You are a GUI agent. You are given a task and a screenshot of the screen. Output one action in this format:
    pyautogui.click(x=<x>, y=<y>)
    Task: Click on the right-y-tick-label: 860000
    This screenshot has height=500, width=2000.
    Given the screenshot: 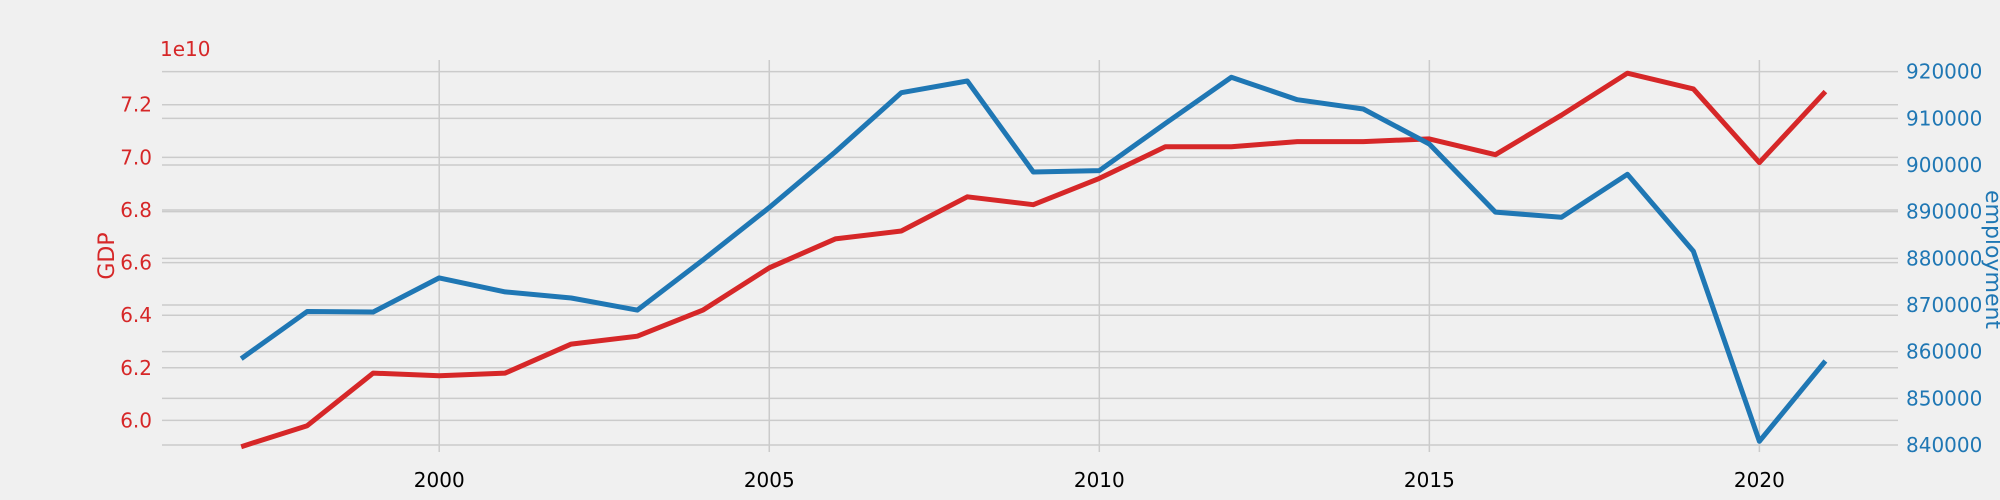 What is the action you would take?
    pyautogui.click(x=1944, y=352)
    